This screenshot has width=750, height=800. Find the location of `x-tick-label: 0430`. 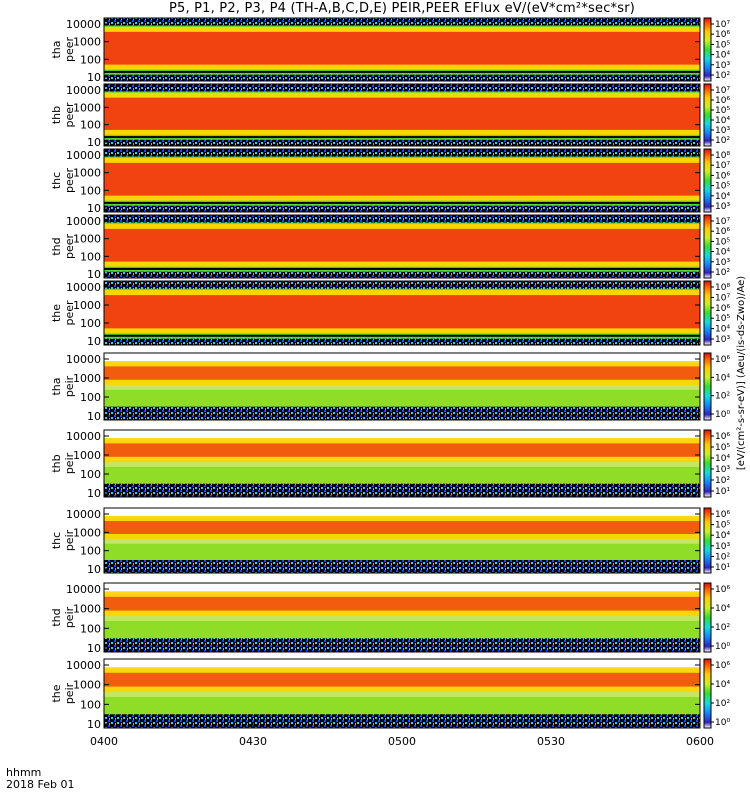

x-tick-label: 0430 is located at coordinates (253, 741).